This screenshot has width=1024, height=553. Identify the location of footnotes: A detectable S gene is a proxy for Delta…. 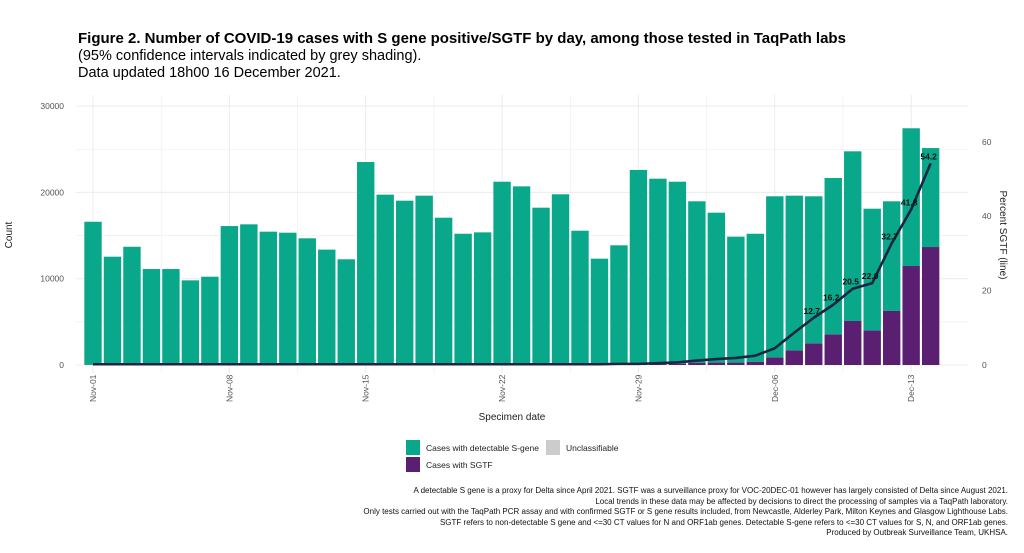
(685, 512).